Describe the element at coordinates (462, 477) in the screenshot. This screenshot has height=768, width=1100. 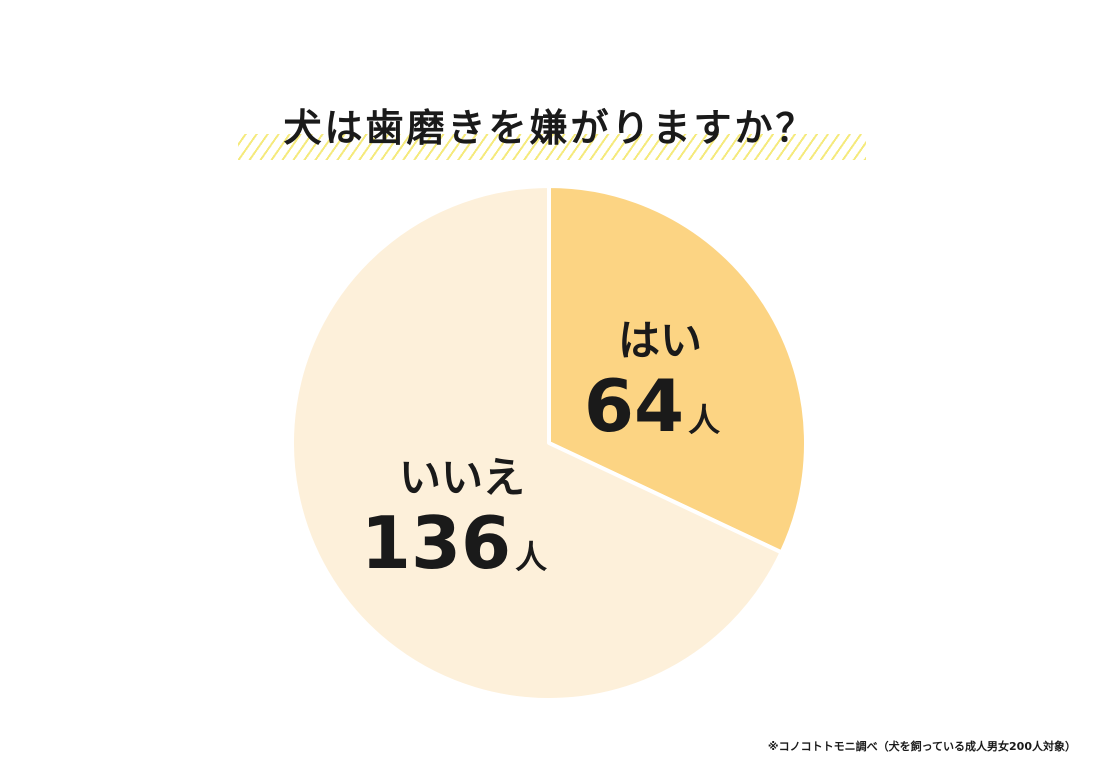
I see `slice-label-no: いいえ` at that location.